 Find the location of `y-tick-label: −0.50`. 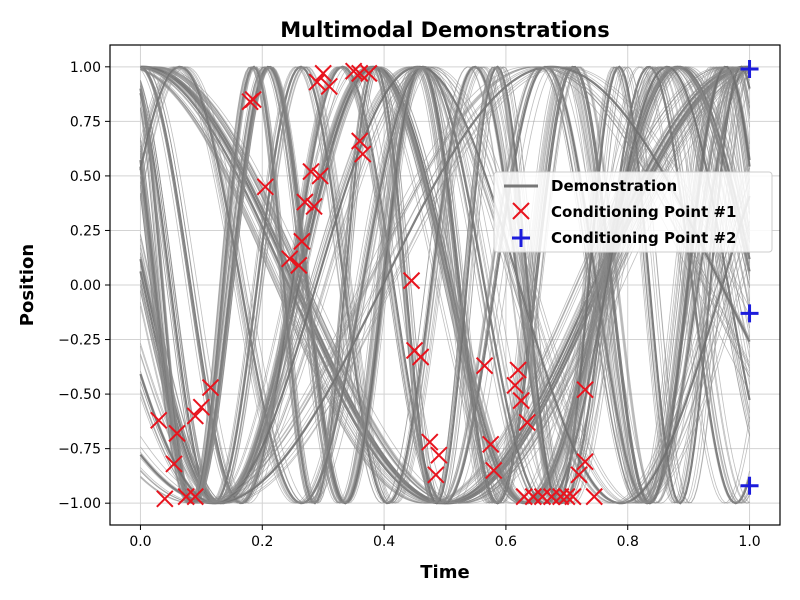

y-tick-label: −0.50 is located at coordinates (79, 395).